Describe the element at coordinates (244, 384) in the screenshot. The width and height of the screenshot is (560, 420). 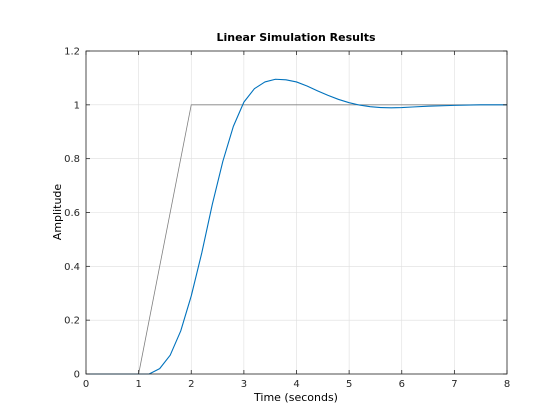
I see `x-tick-label: 3` at that location.